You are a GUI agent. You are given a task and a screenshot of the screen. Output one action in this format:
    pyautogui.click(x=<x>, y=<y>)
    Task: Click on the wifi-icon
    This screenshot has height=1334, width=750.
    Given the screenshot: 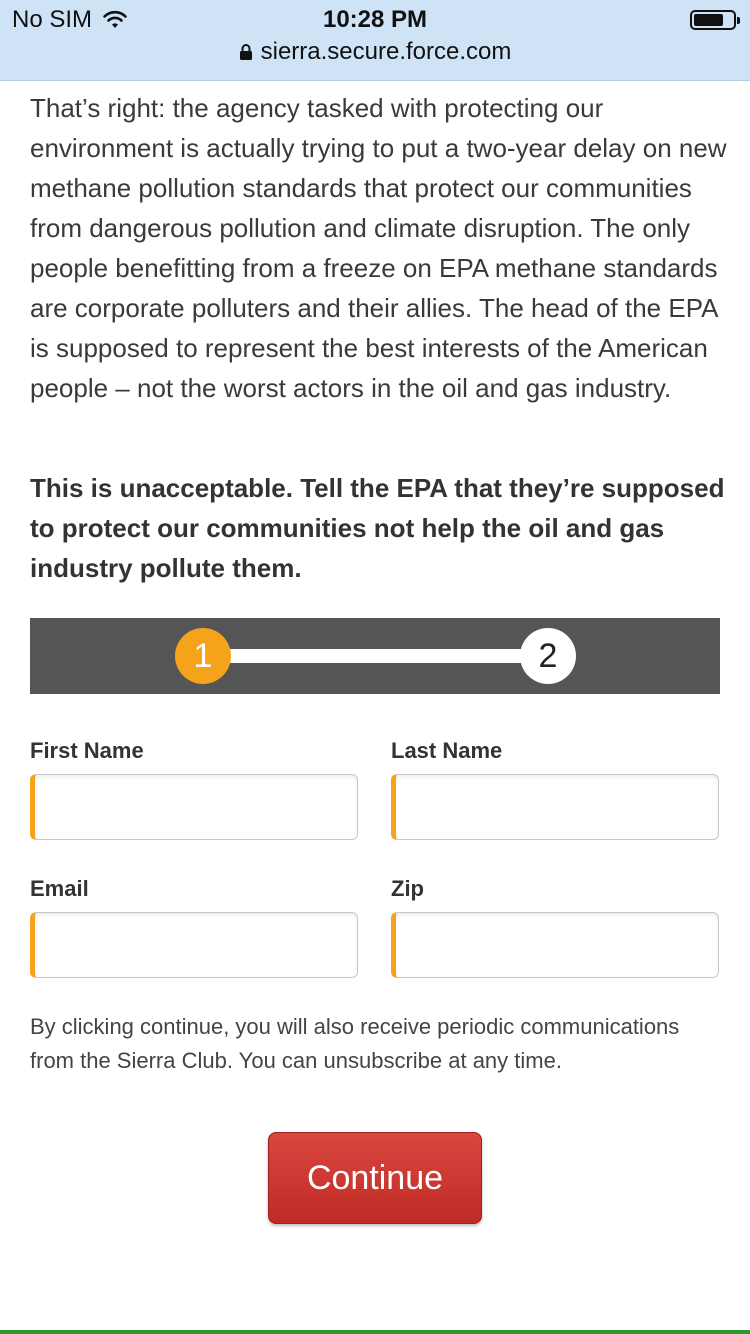 What is the action you would take?
    pyautogui.click(x=115, y=19)
    